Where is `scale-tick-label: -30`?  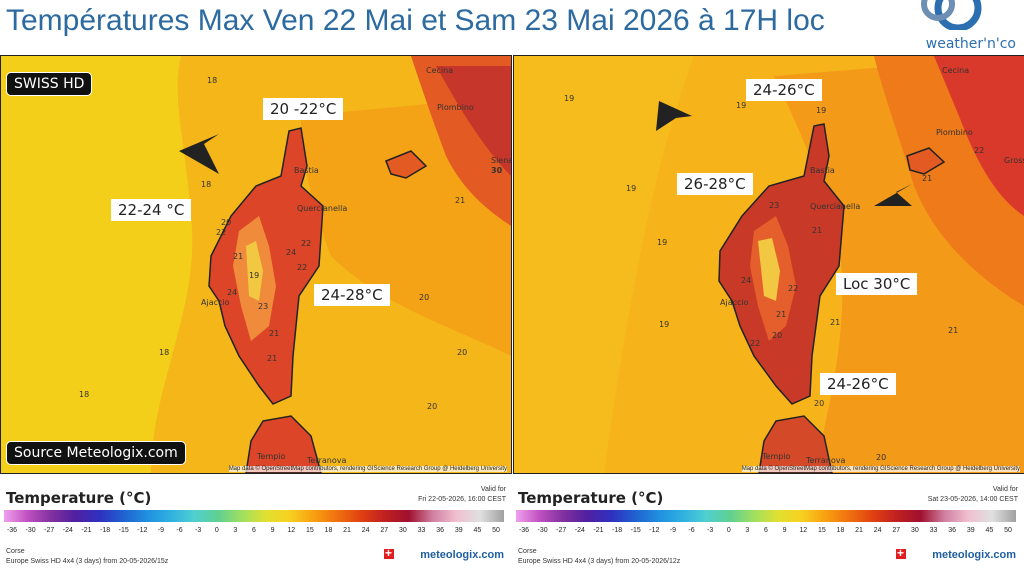 scale-tick-label: -30 is located at coordinates (542, 530).